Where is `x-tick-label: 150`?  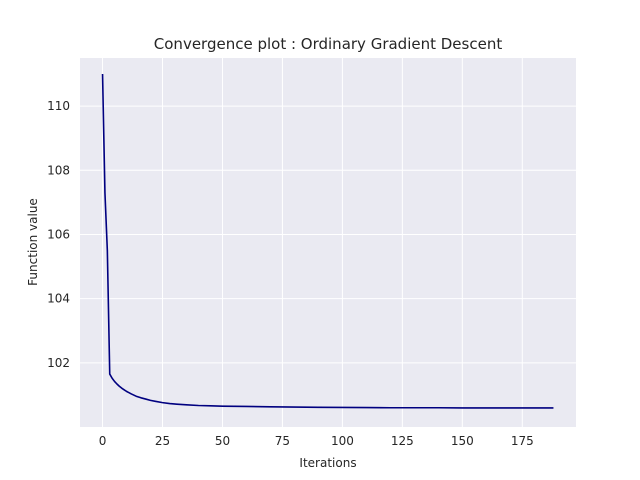
x-tick-label: 150 is located at coordinates (462, 441).